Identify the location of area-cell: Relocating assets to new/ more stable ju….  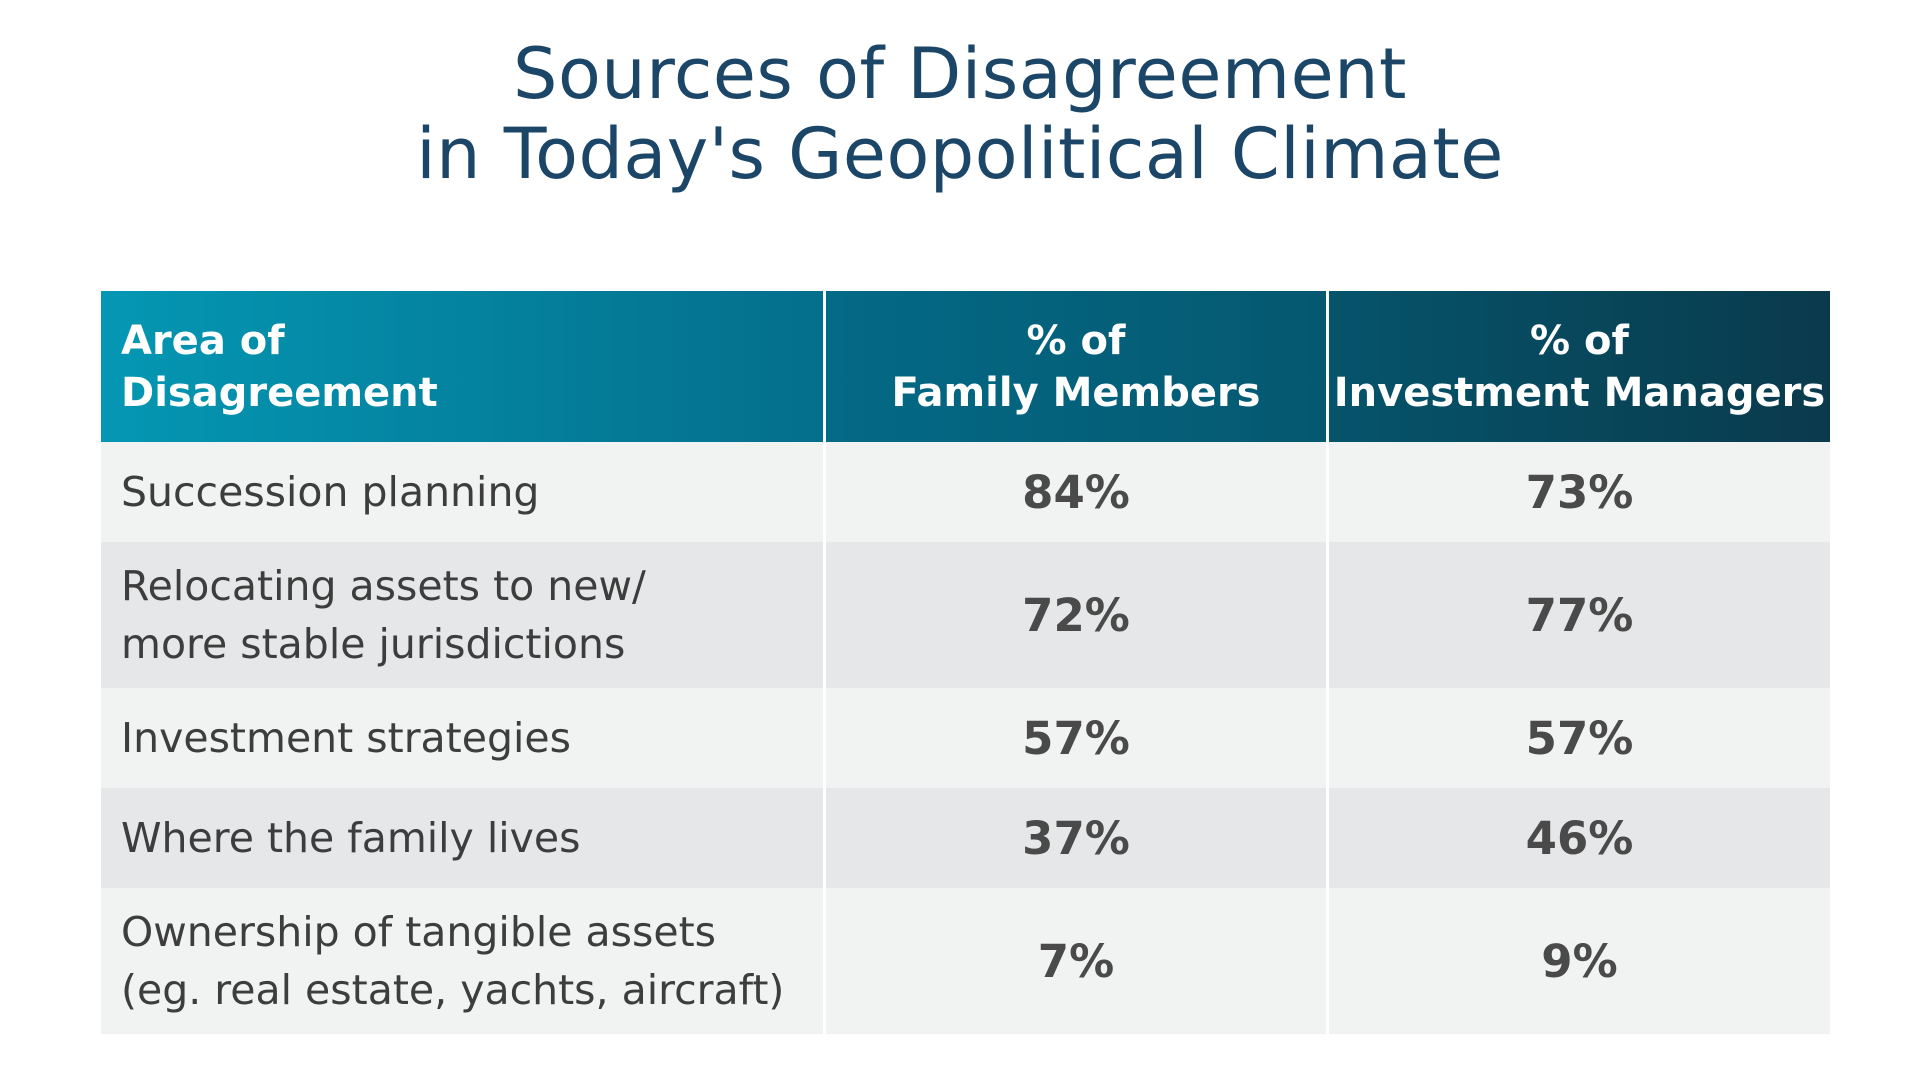
(462, 615).